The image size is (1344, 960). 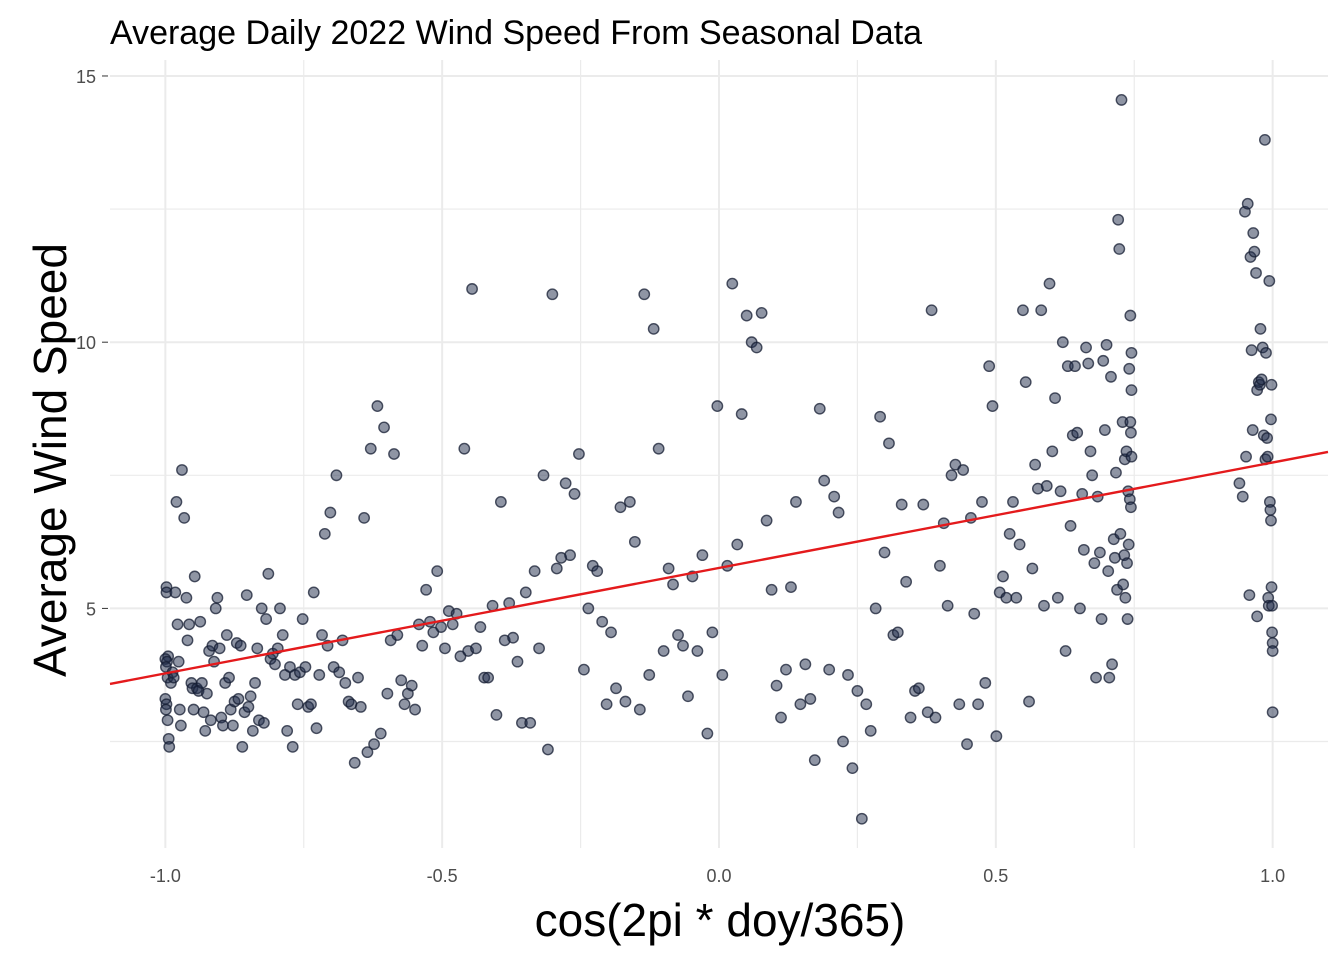 What do you see at coordinates (995, 876) in the screenshot?
I see `x-tick-label: 0.5` at bounding box center [995, 876].